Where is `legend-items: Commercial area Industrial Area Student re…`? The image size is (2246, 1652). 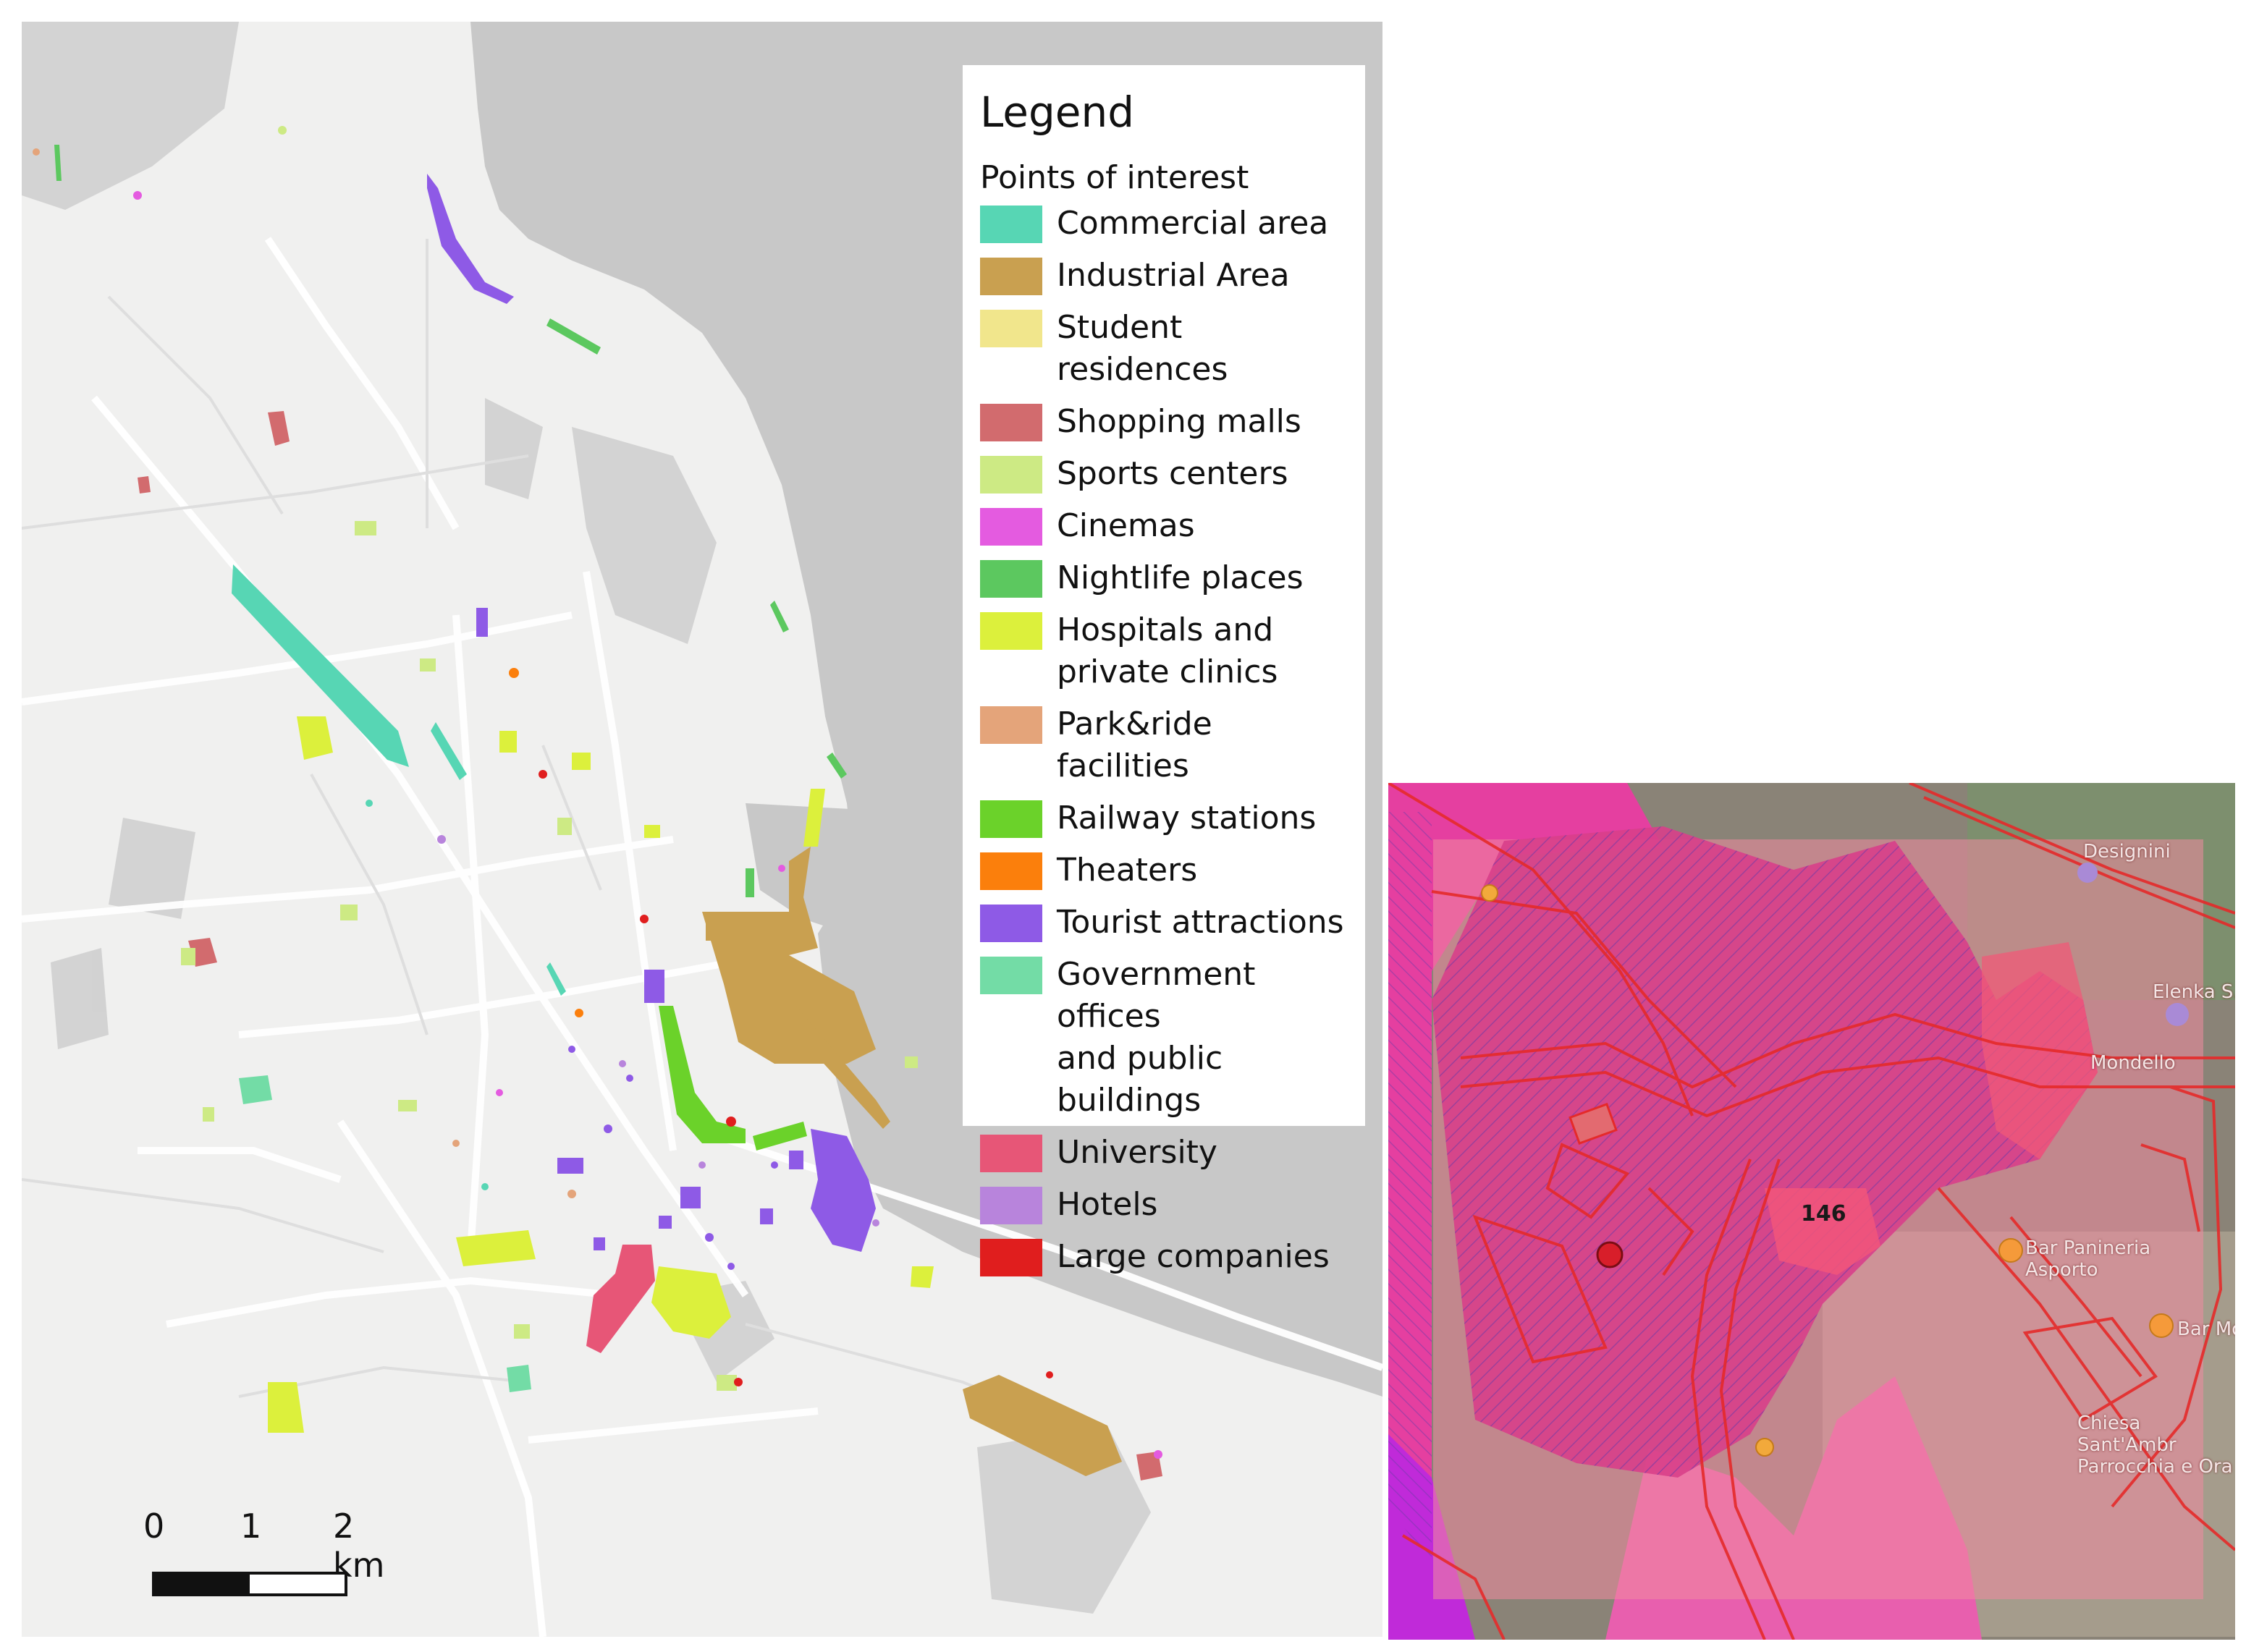
legend-items: Commercial area Industrial Area Student re… is located at coordinates (1164, 740).